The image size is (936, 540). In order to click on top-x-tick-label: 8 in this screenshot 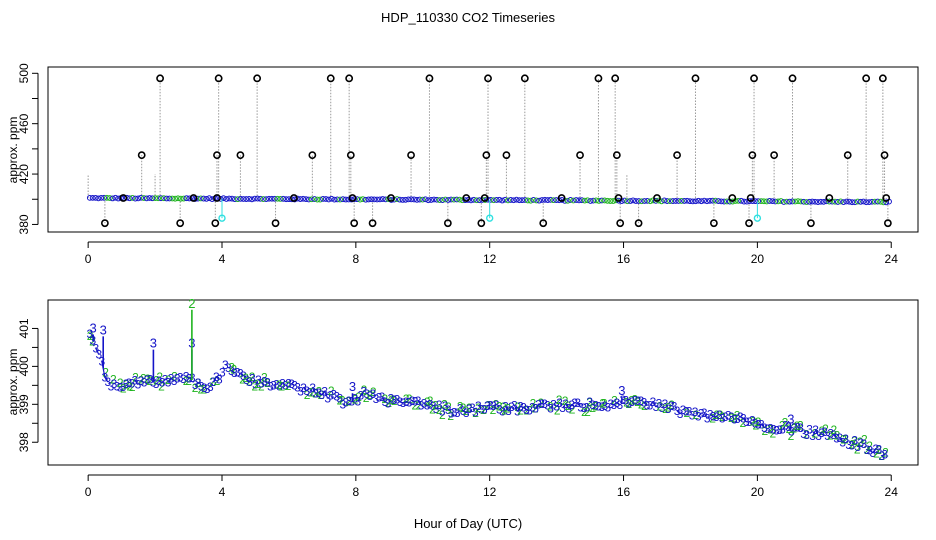, I will do `click(356, 259)`.